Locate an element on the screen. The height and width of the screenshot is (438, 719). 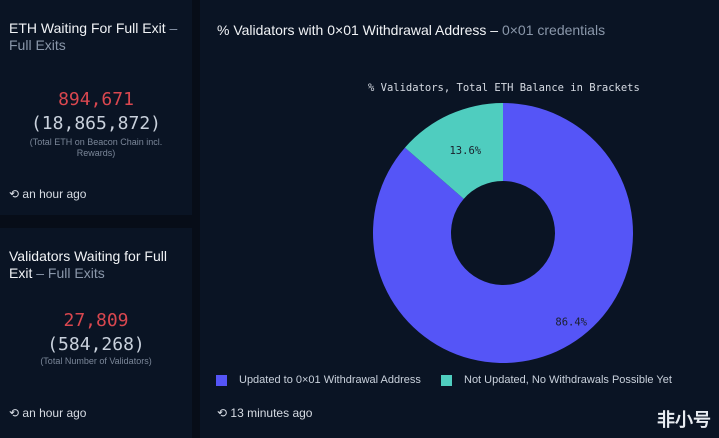
legend-item-updated: Updated to 0×01 Withdrawal Address is located at coordinates (318, 380).